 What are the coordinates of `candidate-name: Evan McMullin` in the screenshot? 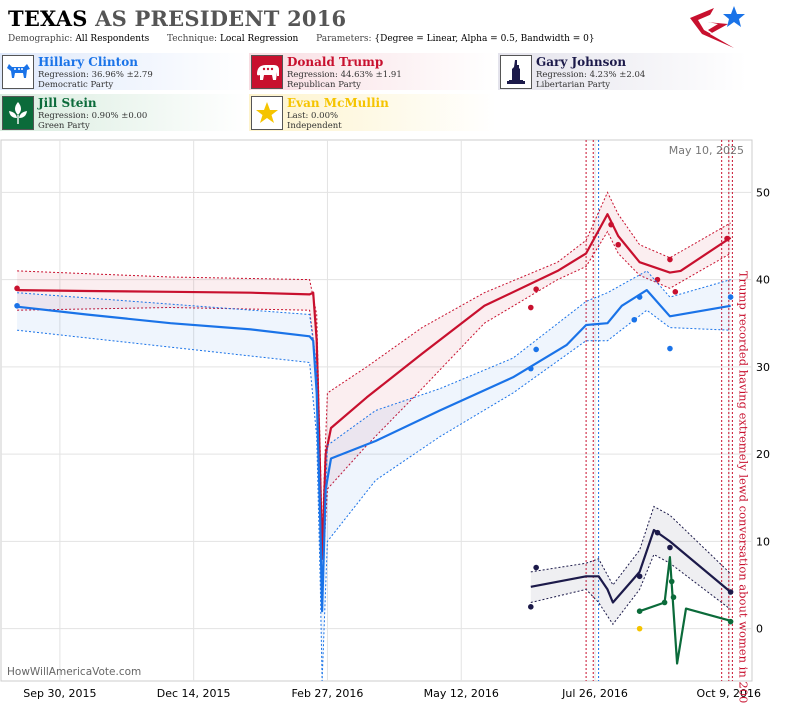 It's located at (338, 103).